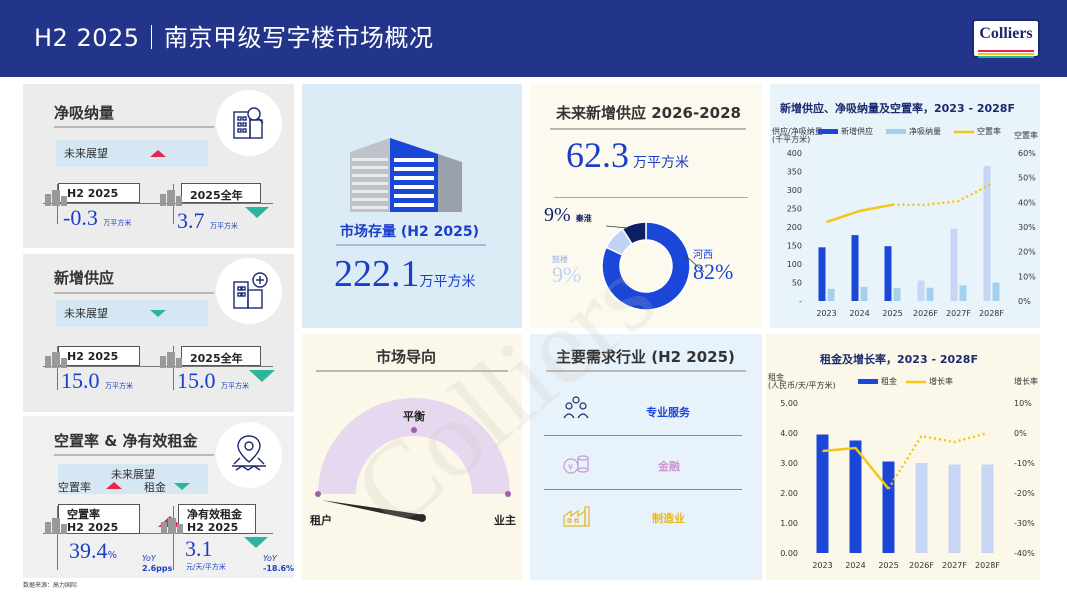  I want to click on y2-tick-label: 60%, so click(1027, 153).